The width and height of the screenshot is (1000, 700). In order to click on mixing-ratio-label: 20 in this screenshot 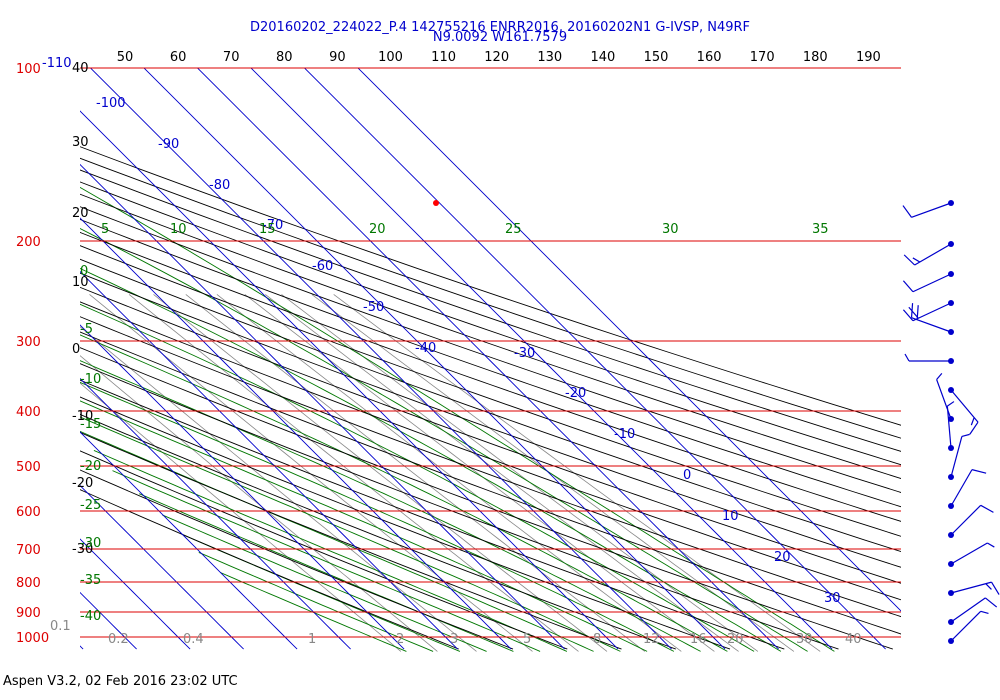, I will do `click(735, 639)`.